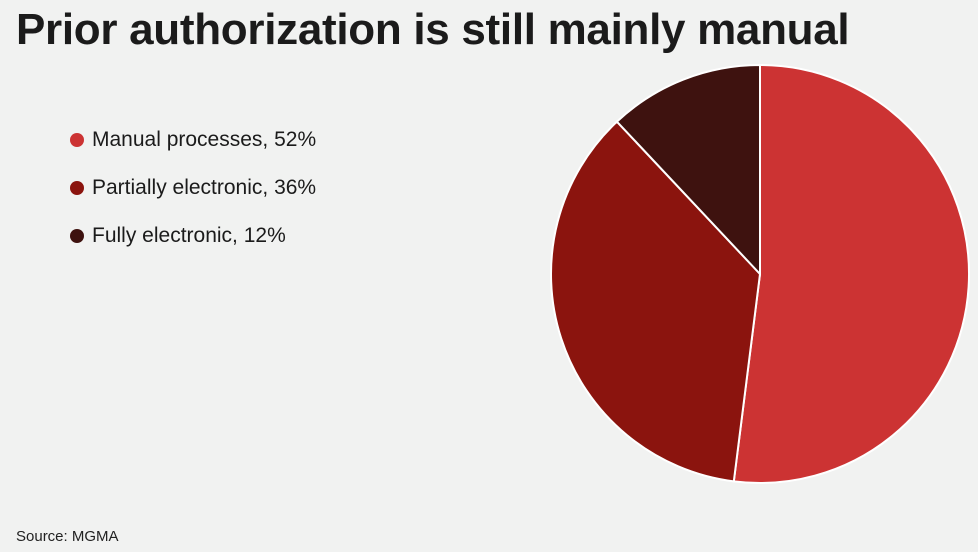 The width and height of the screenshot is (978, 552). I want to click on legend-item-fully-electronic: Fully electronic, 12%, so click(193, 236).